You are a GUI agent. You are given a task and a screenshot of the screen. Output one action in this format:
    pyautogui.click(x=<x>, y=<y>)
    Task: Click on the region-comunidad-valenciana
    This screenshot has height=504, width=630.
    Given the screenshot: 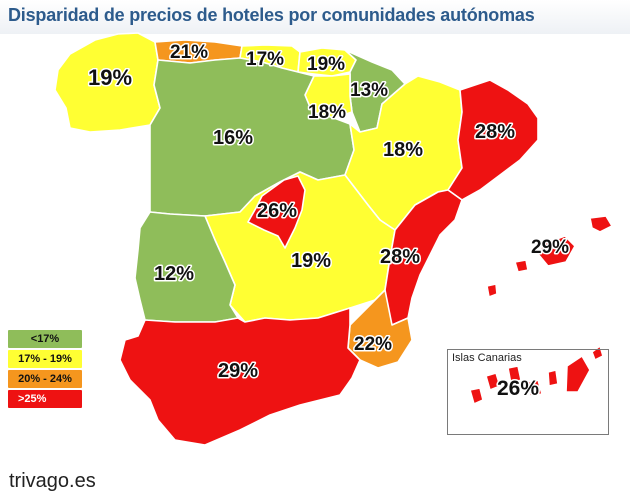 What is the action you would take?
    pyautogui.click(x=420, y=257)
    